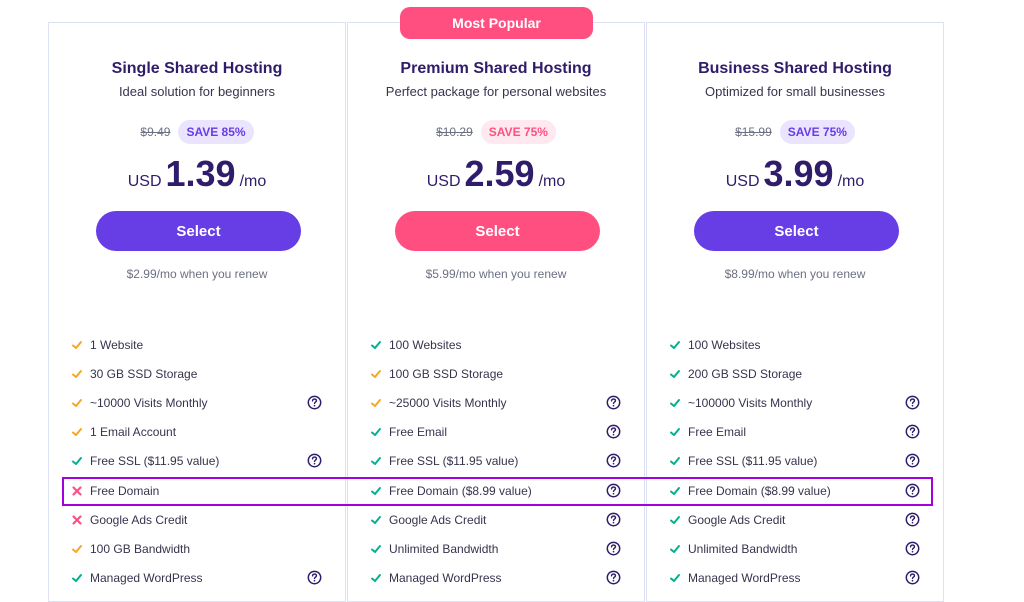 The image size is (1024, 602). I want to click on plan-subtitle: Ideal solution for beginners, so click(197, 91).